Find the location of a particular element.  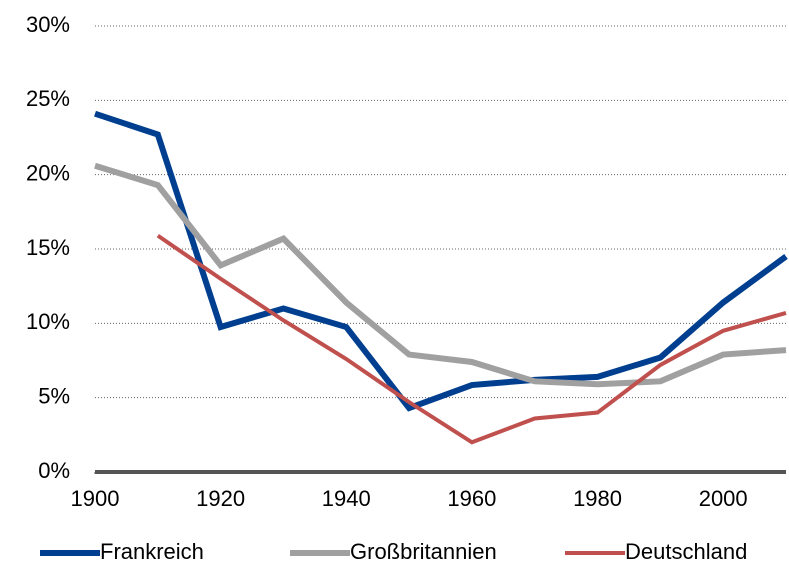

y-tick-label: 5% is located at coordinates (54, 395).